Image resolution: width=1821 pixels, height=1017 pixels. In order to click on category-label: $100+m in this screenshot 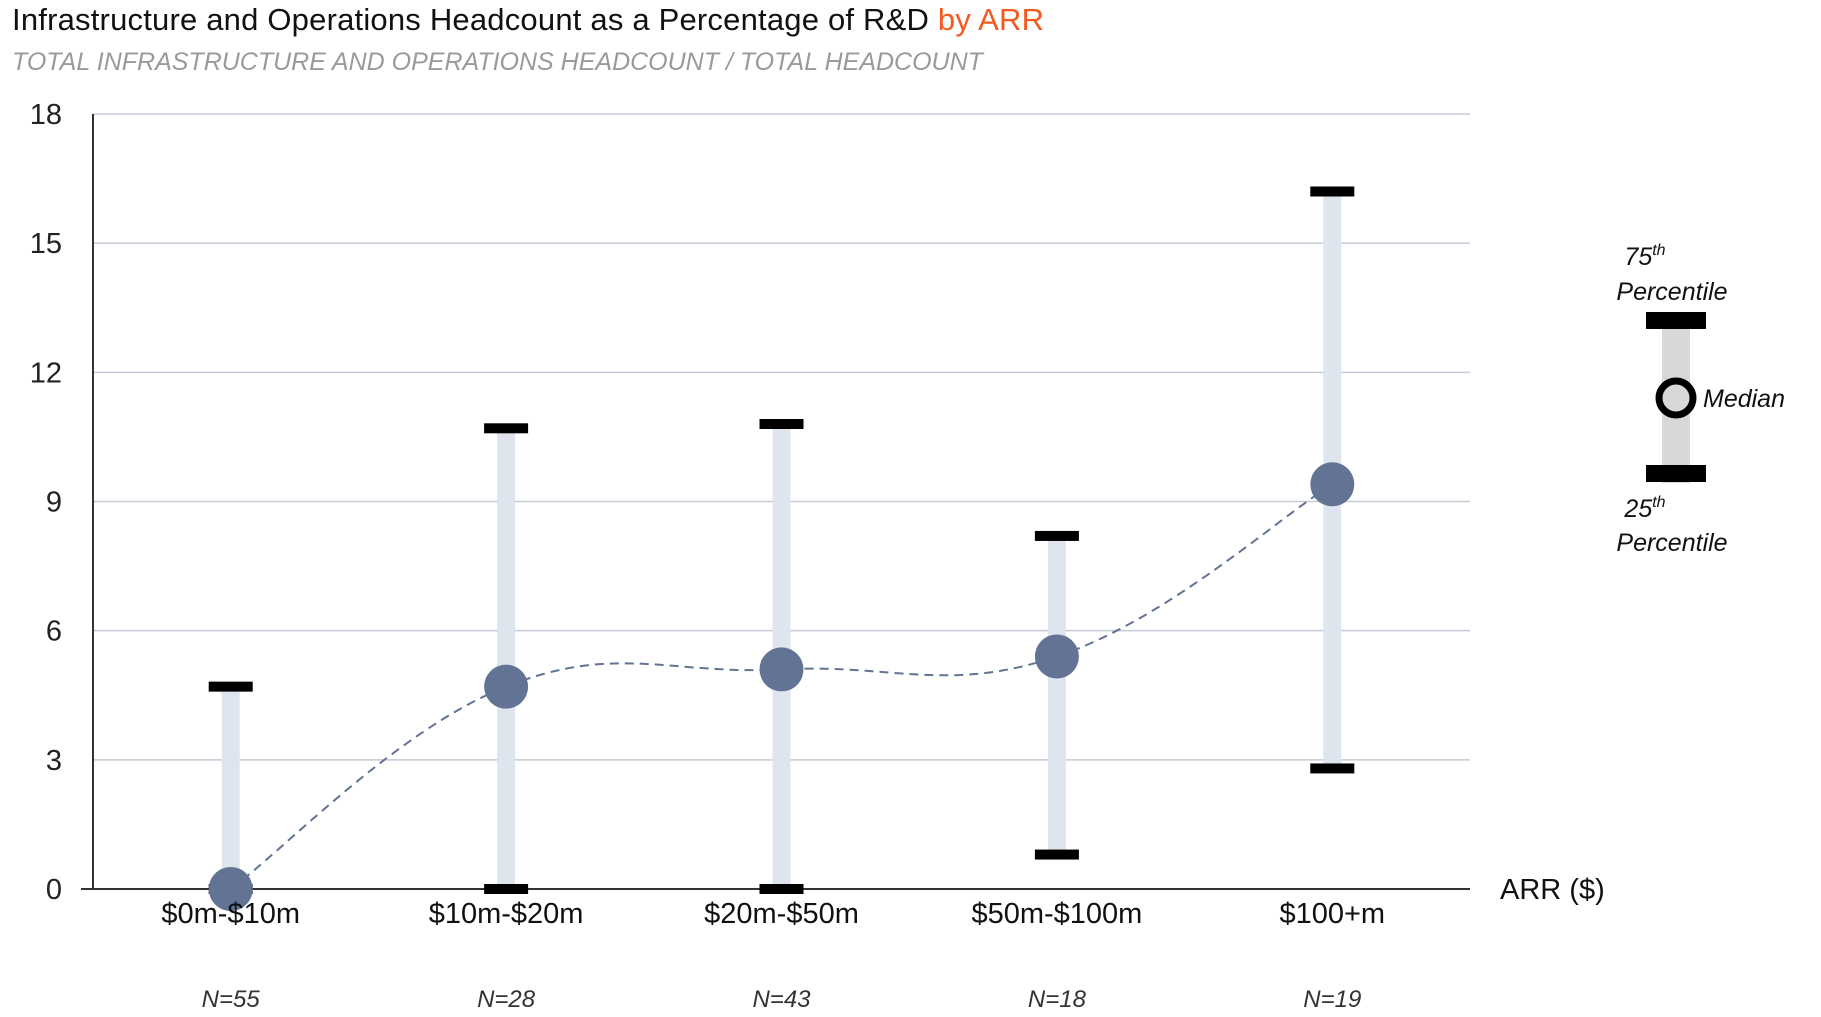, I will do `click(1332, 914)`.